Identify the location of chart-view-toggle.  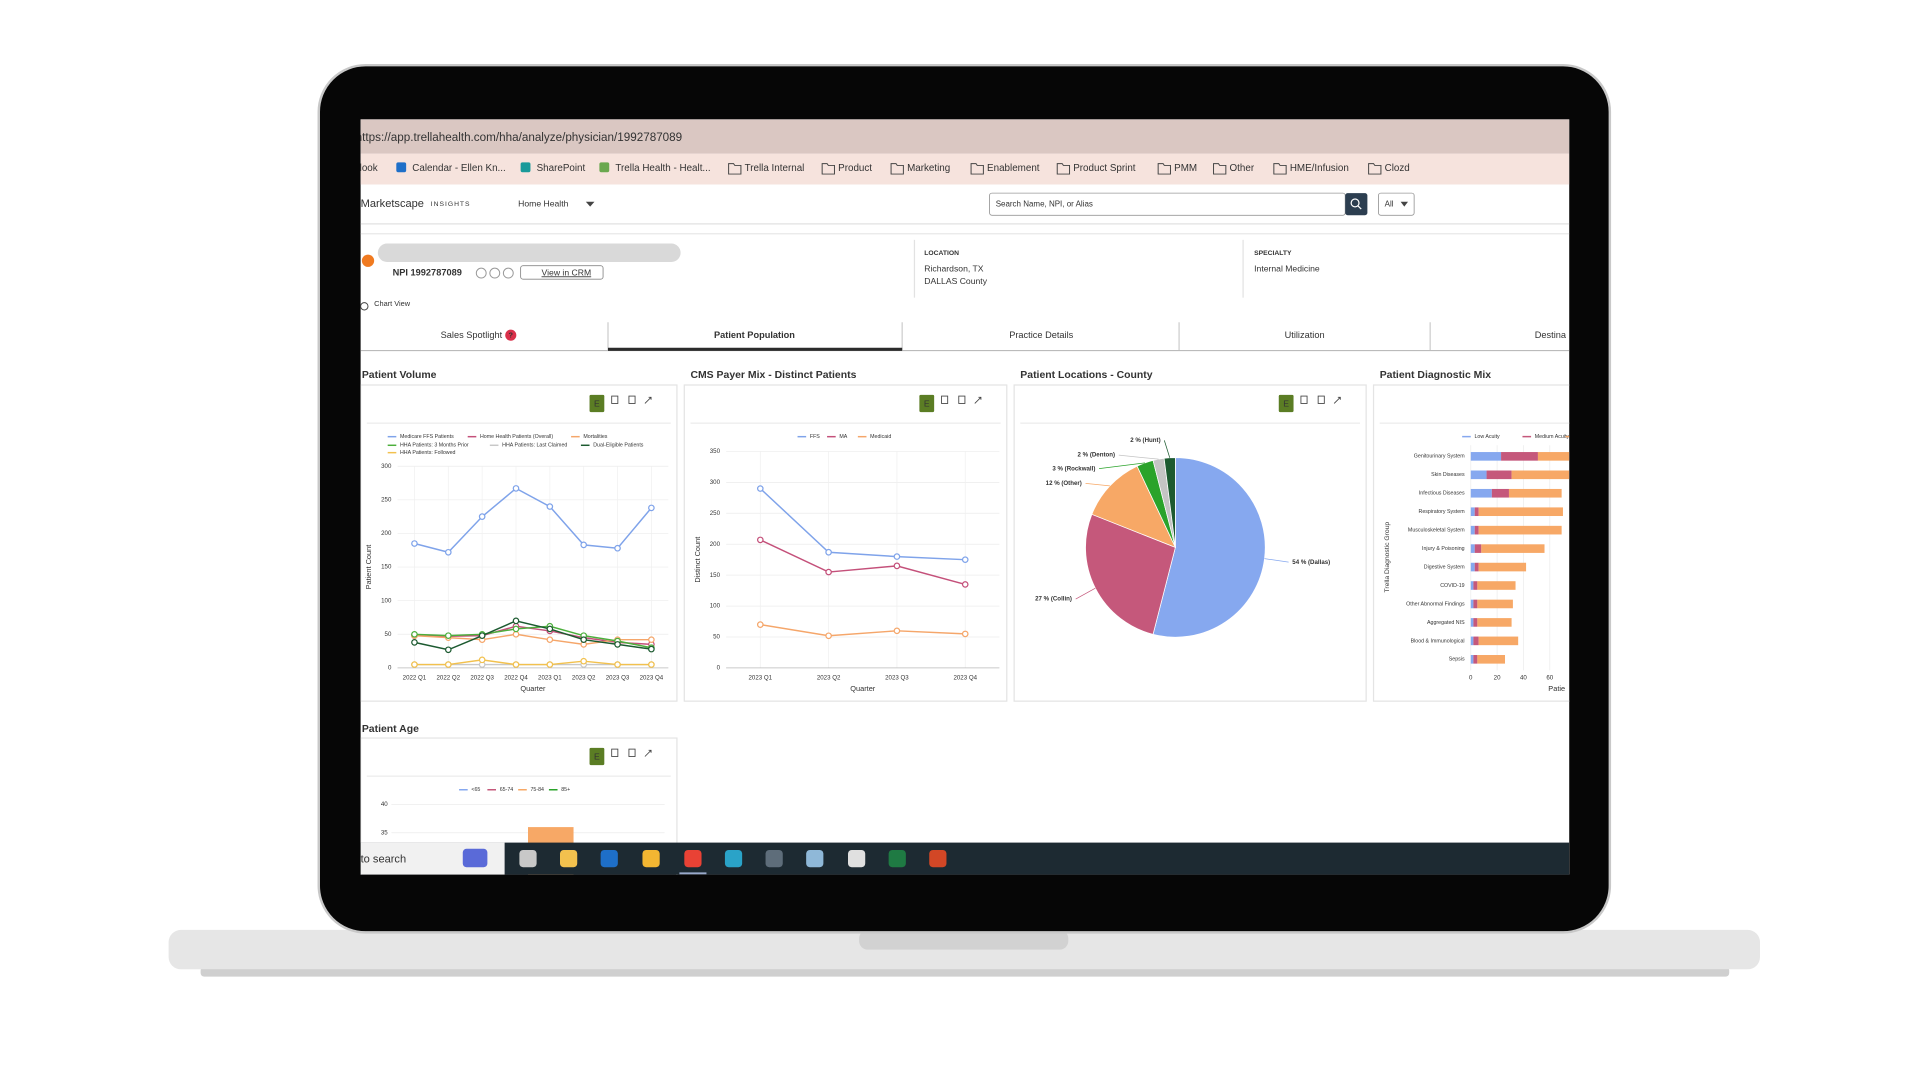
(364, 306).